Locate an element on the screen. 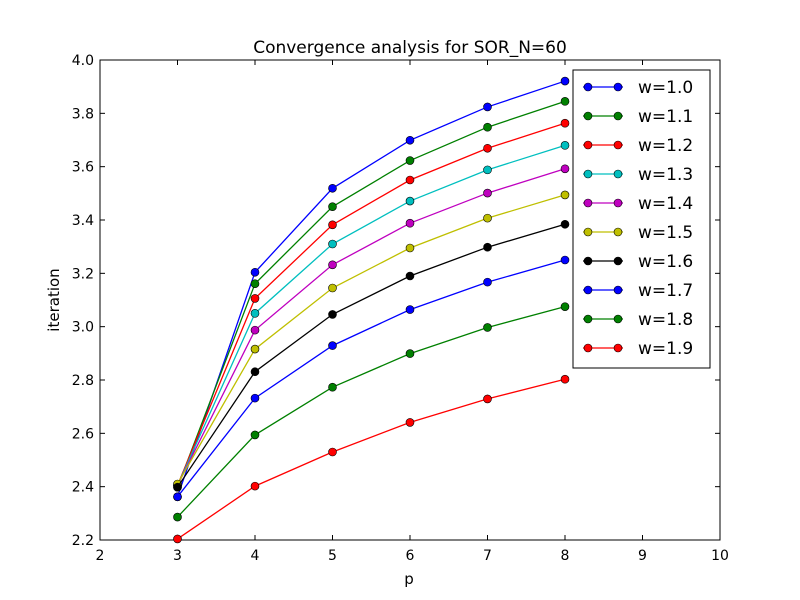 This screenshot has width=800, height=600. legend-label: w=1.0 is located at coordinates (665, 88).